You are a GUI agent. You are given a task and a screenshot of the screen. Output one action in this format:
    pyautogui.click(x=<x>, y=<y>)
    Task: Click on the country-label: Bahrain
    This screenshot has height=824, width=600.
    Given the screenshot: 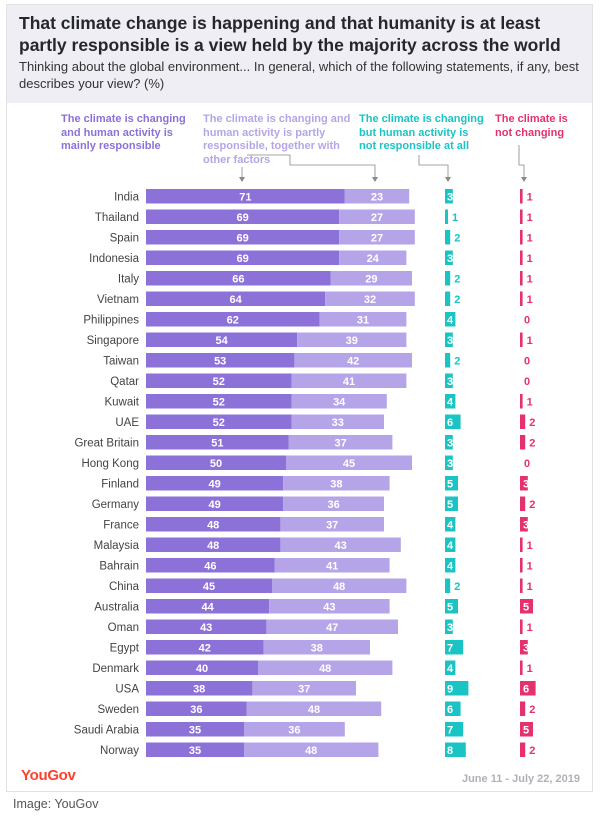 What is the action you would take?
    pyautogui.click(x=119, y=566)
    